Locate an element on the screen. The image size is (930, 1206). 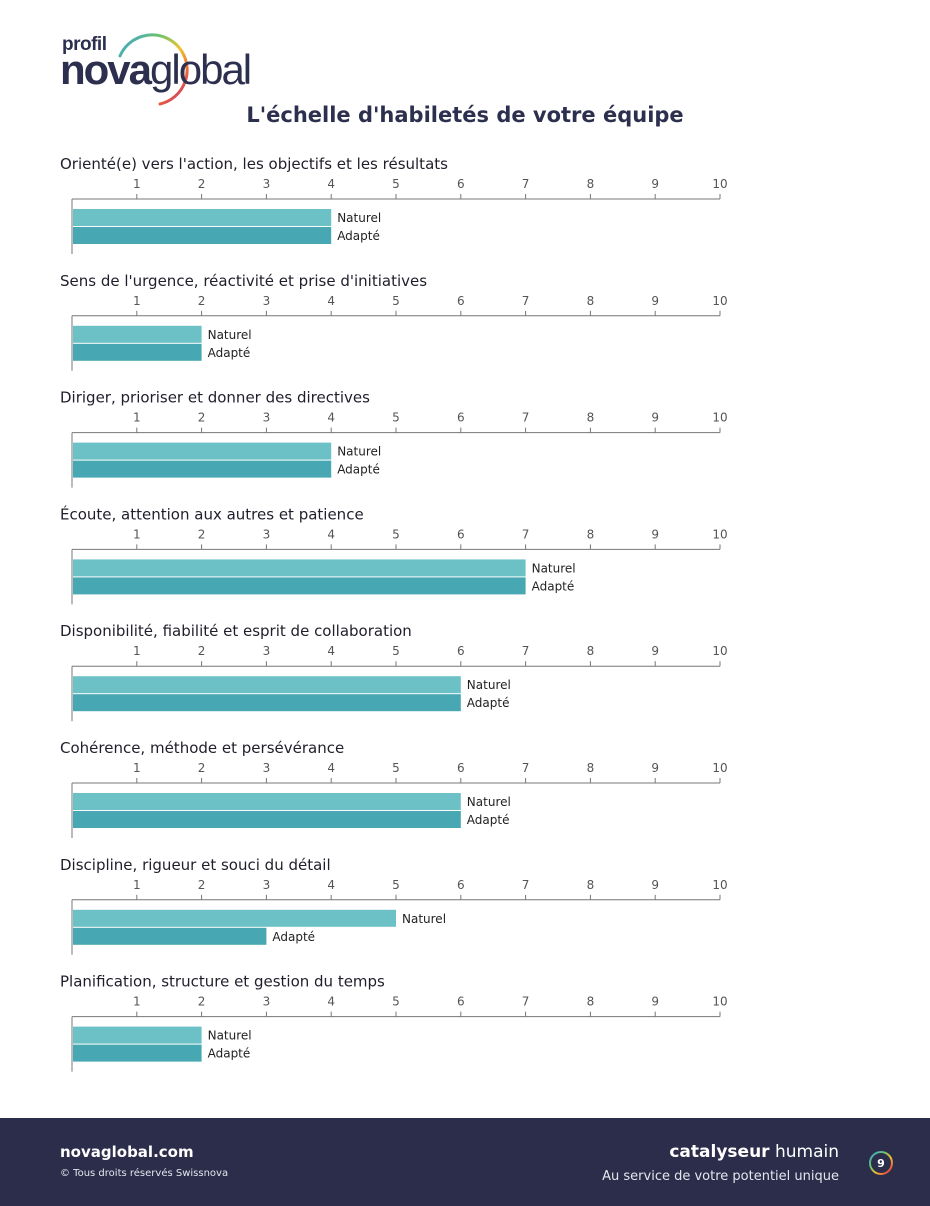
brand-logo: profil novaglobal is located at coordinates (160, 68).